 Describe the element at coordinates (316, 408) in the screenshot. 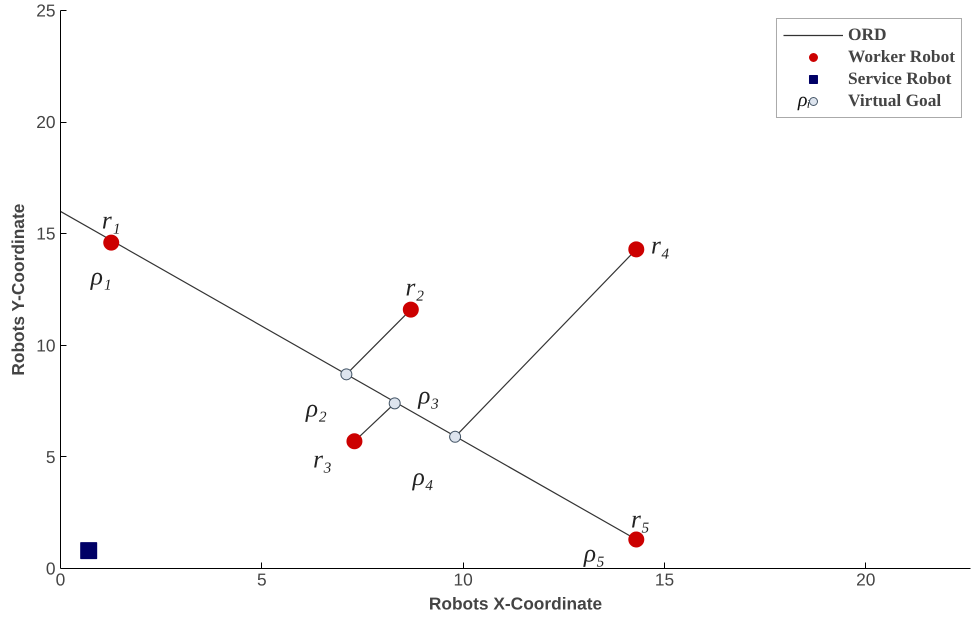

I see `annotation: ρ₂` at that location.